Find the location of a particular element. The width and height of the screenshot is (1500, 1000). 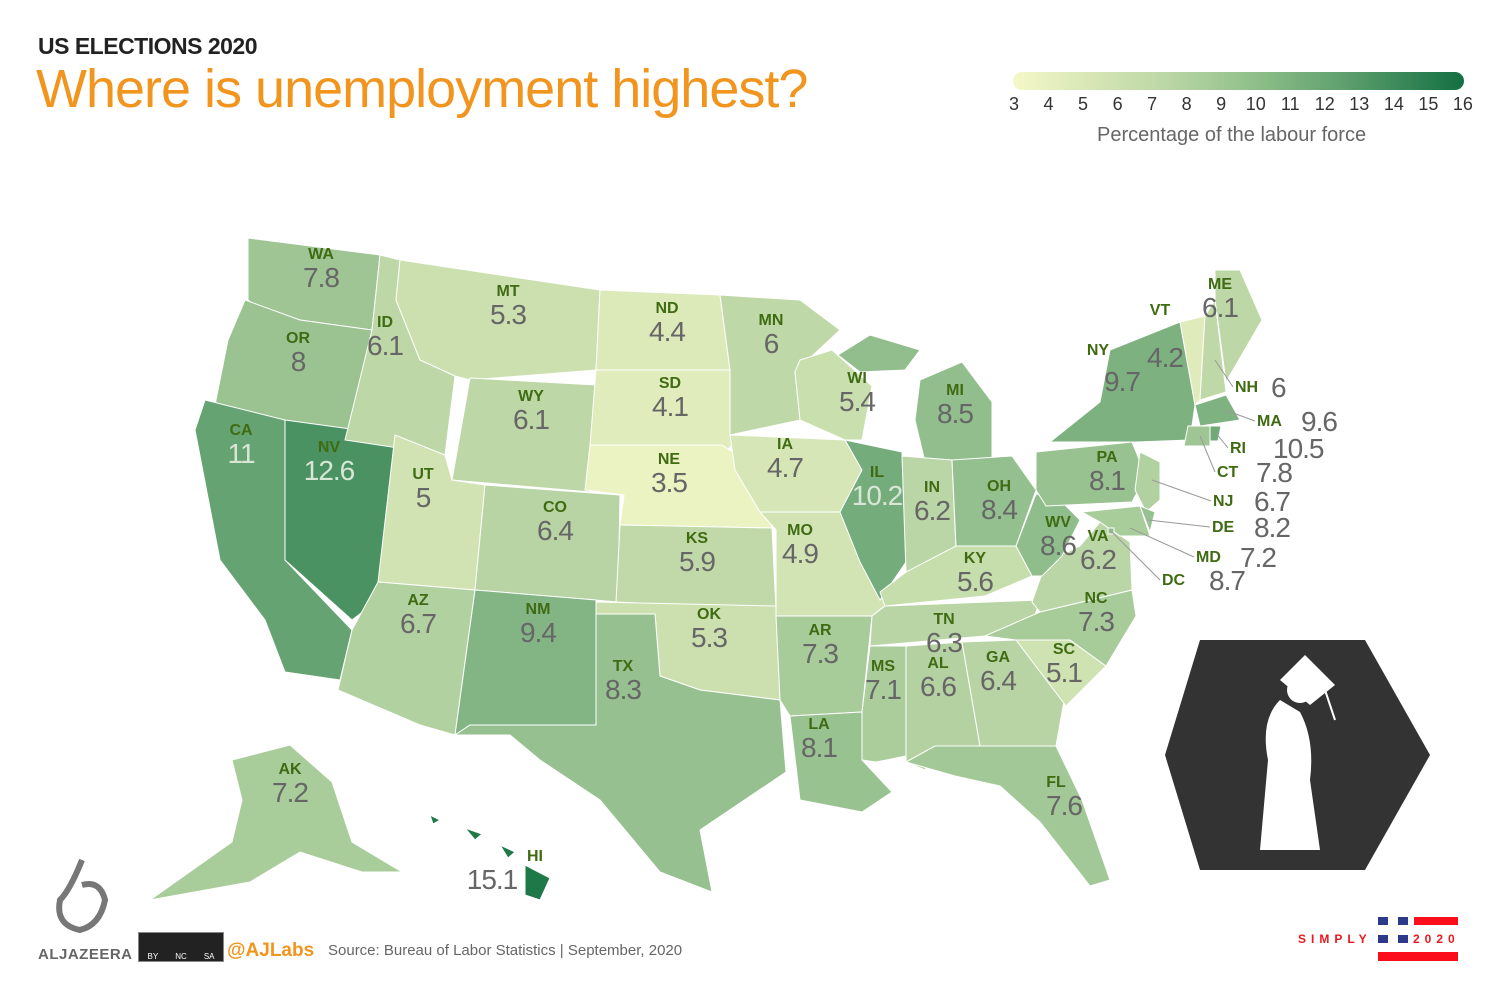

state-value-al: 6.6 is located at coordinates (938, 686).